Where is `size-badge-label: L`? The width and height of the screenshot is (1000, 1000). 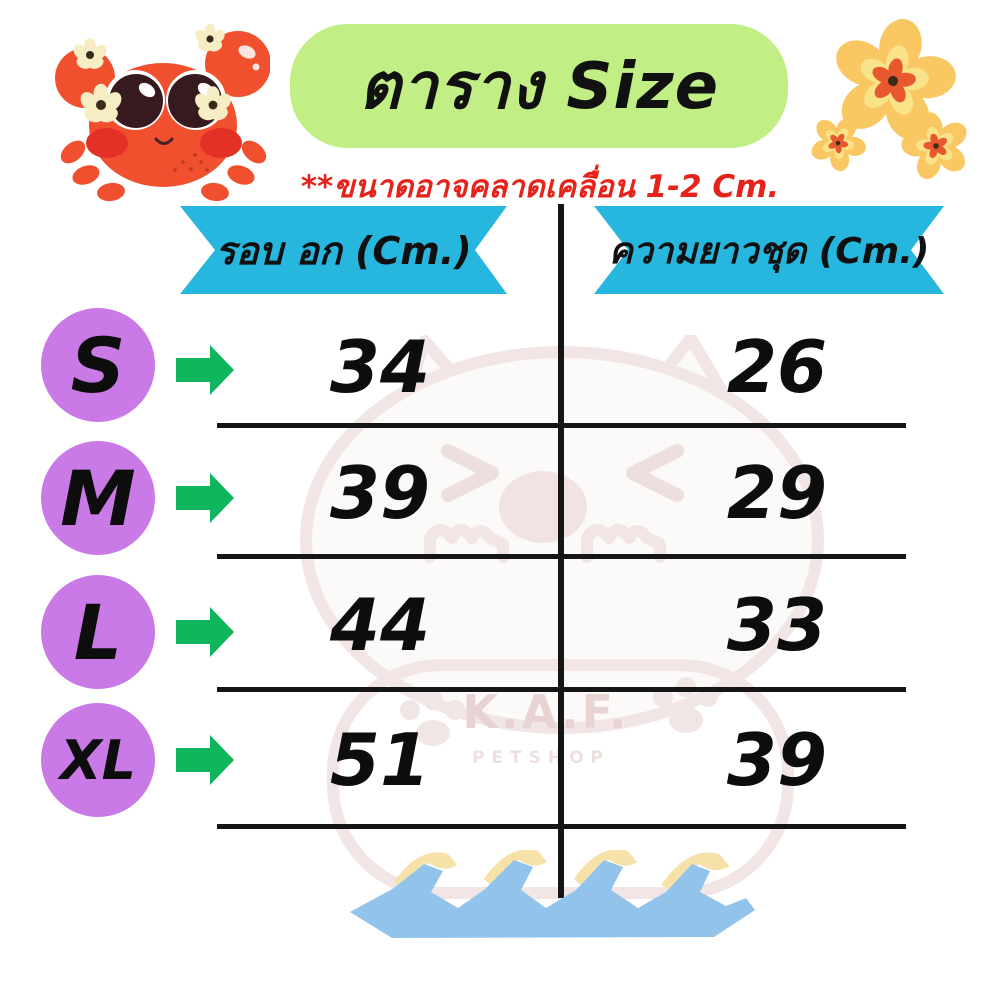 size-badge-label: L is located at coordinates (98, 632).